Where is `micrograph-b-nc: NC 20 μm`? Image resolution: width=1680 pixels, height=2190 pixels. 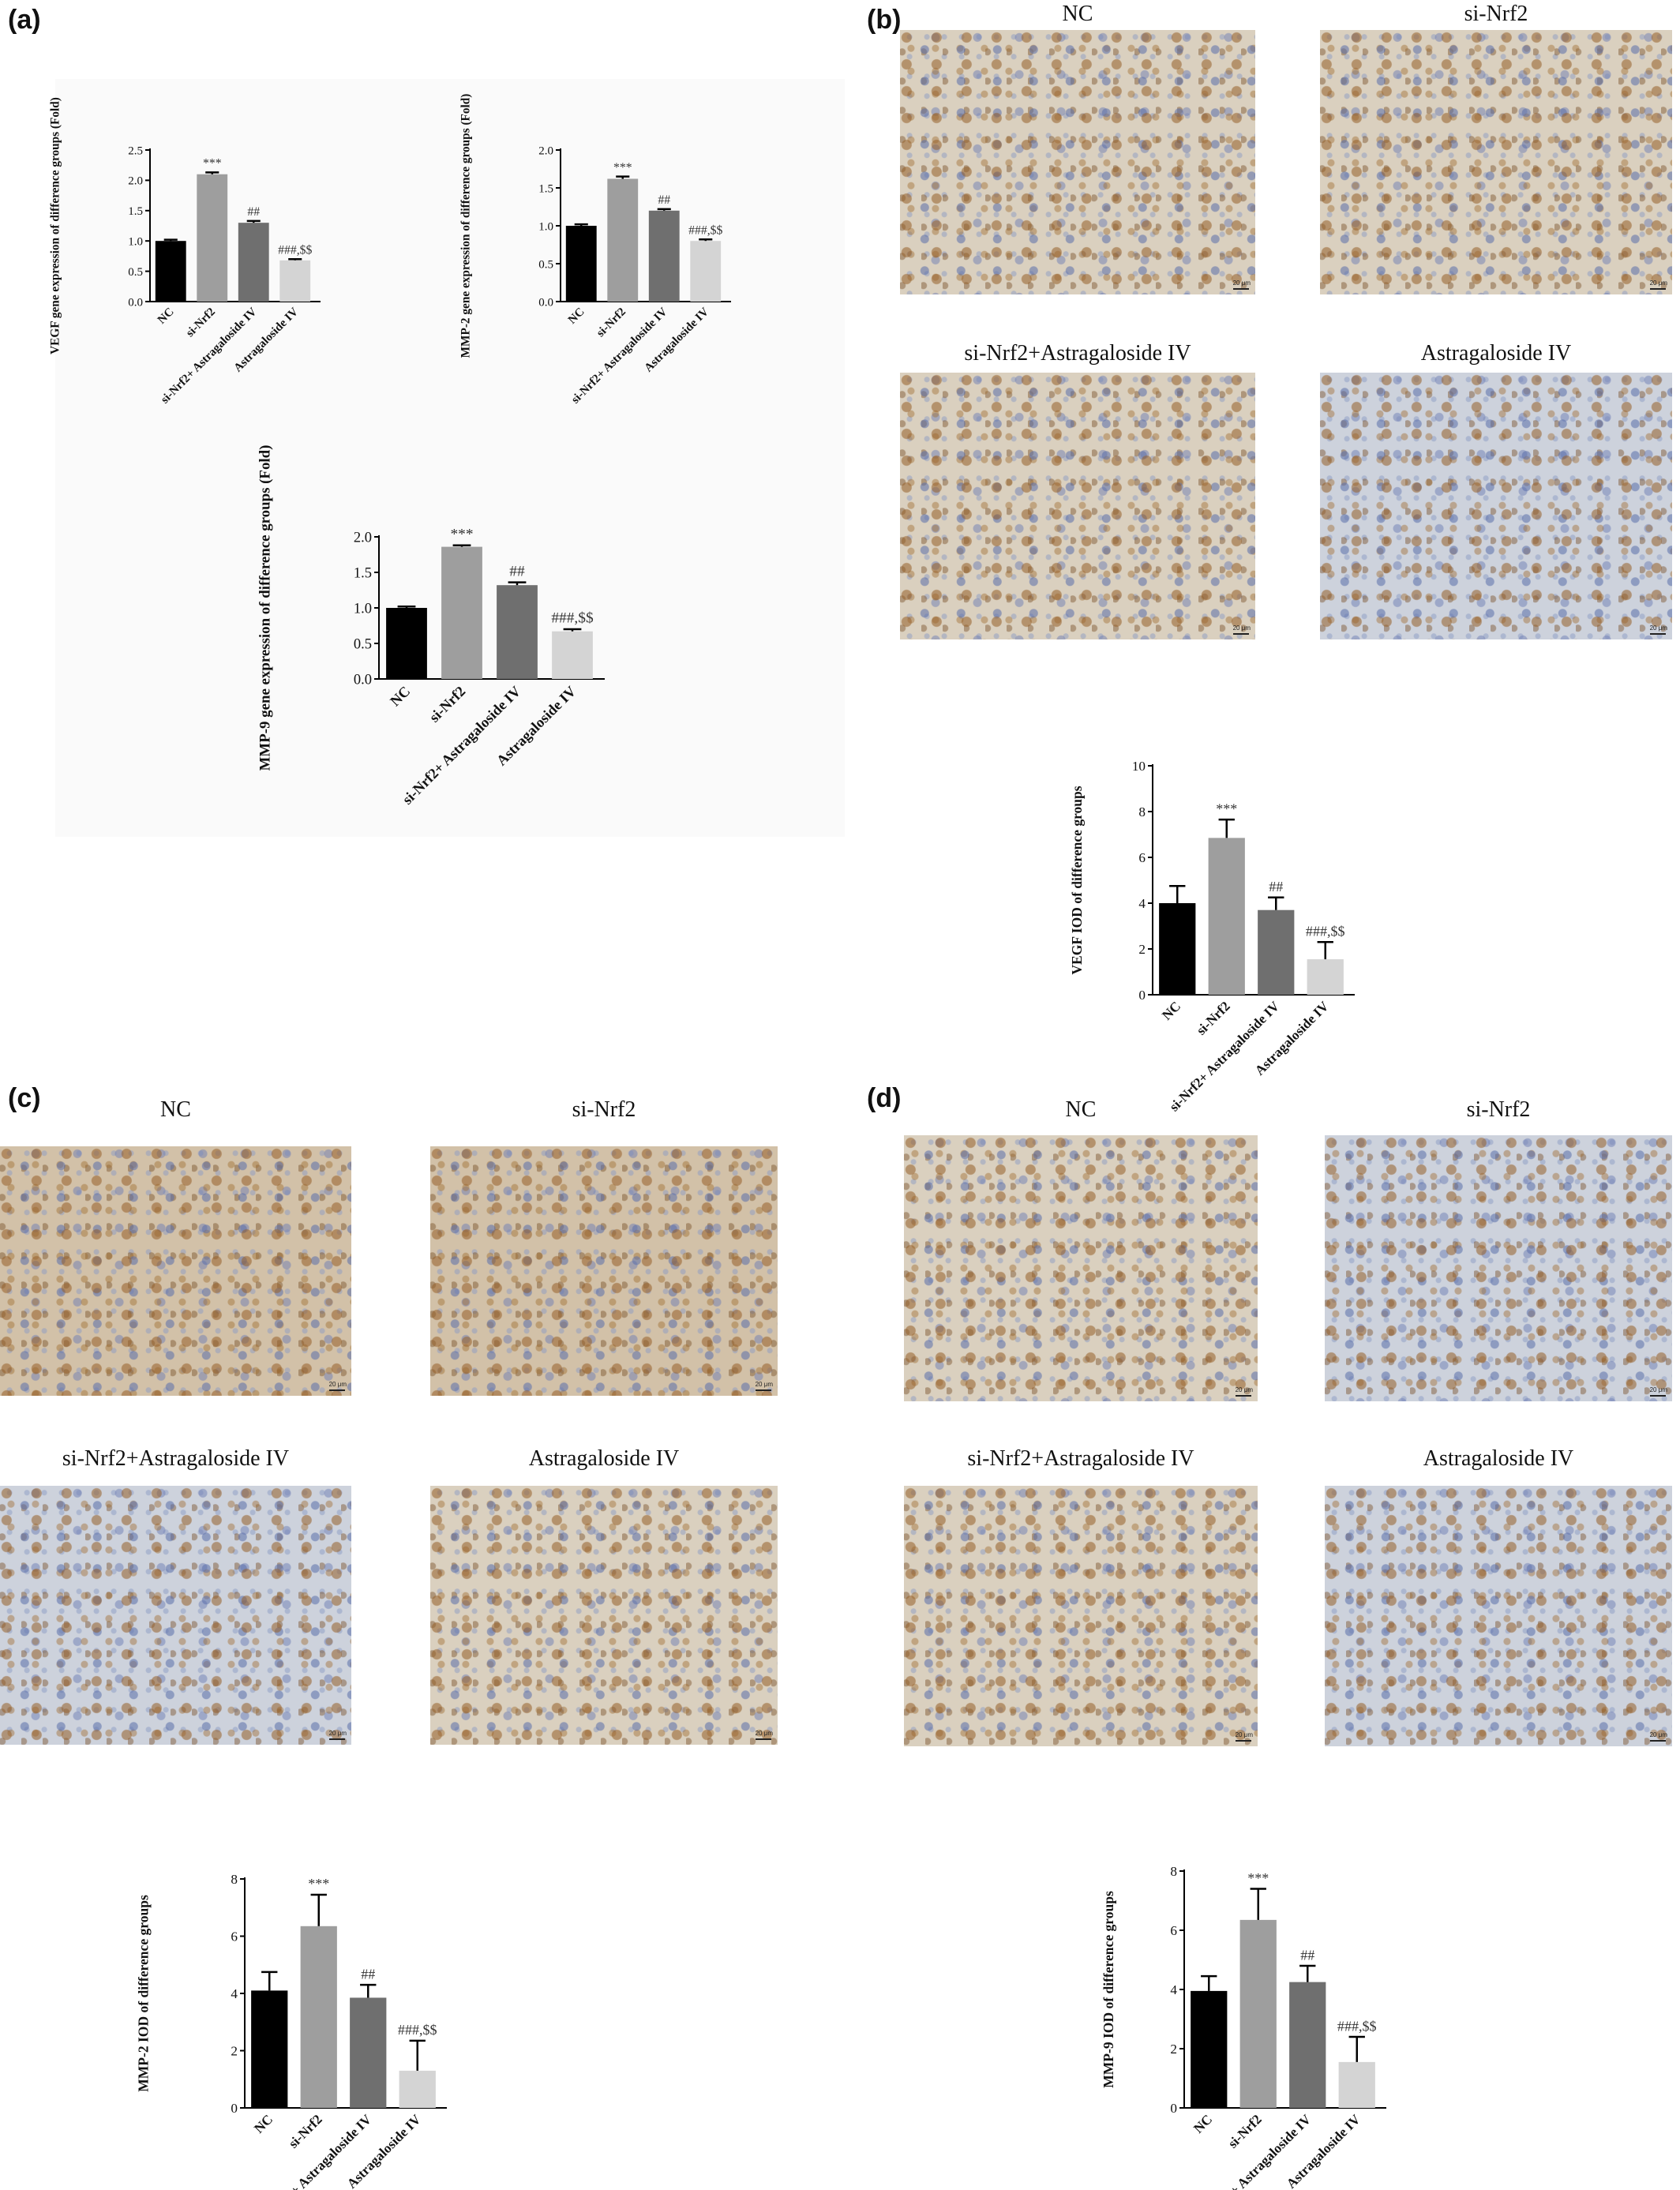
micrograph-b-nc: NC 20 μm is located at coordinates (1077, 148).